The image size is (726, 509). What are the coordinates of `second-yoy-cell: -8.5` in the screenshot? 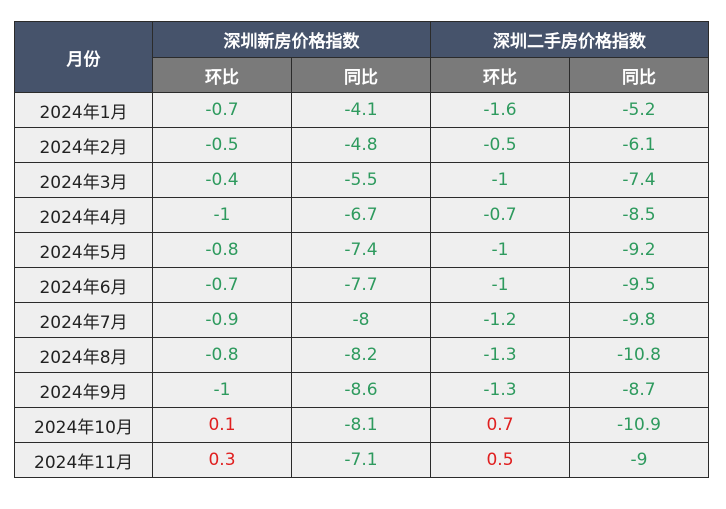 It's located at (639, 215).